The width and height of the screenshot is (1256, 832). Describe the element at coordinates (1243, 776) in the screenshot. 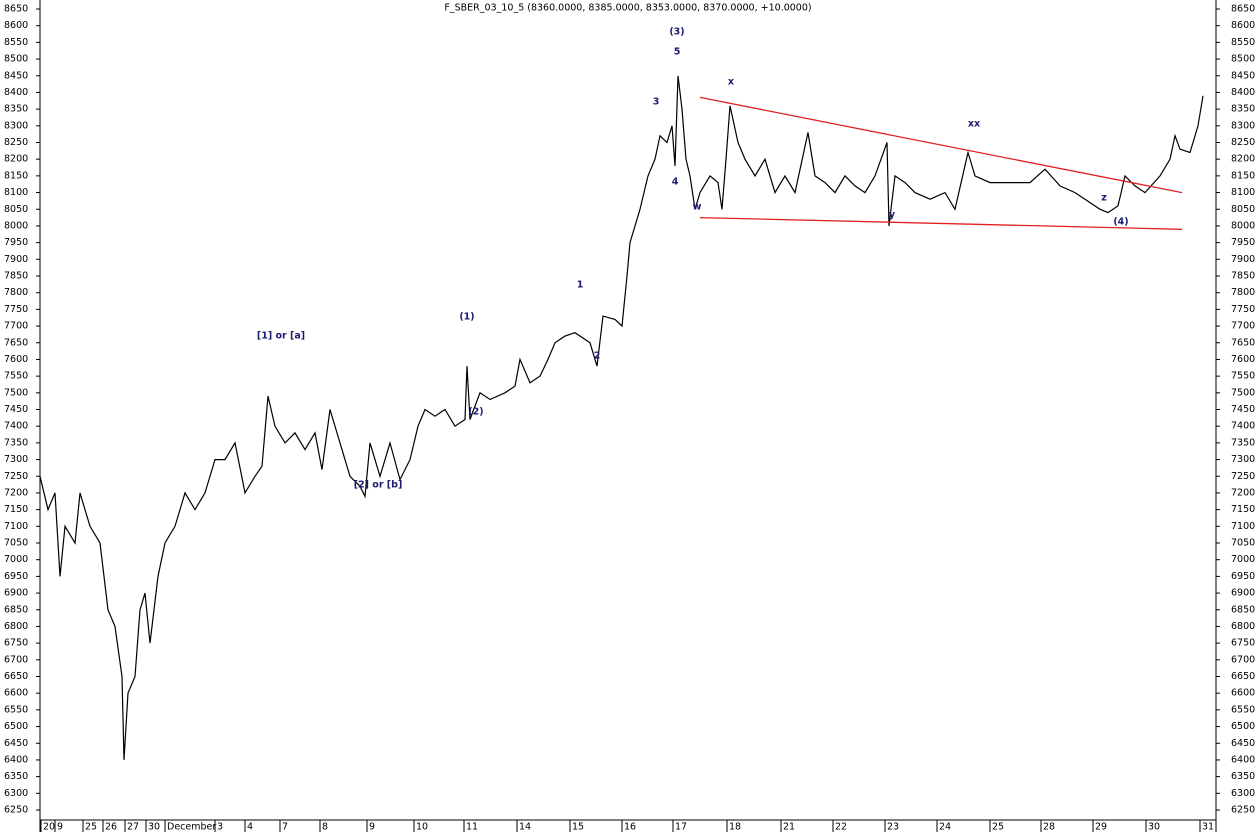

I see `y-tick-label-right: 6350` at that location.